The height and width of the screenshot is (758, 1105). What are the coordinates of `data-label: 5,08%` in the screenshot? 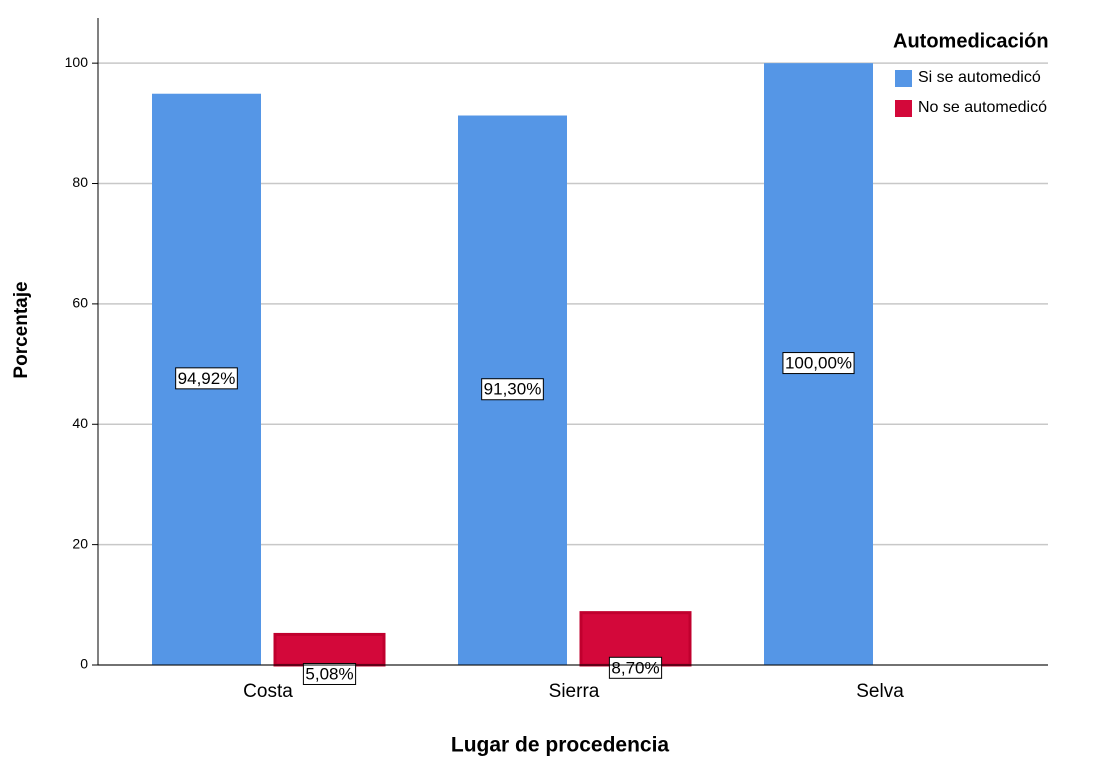 It's located at (329, 673).